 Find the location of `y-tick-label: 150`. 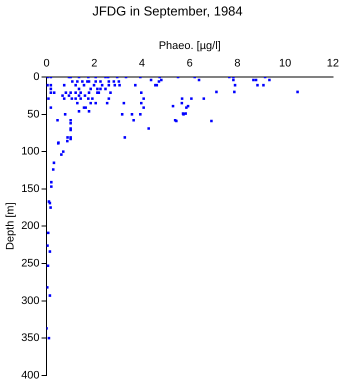

y-tick-label: 150 is located at coordinates (30, 188).